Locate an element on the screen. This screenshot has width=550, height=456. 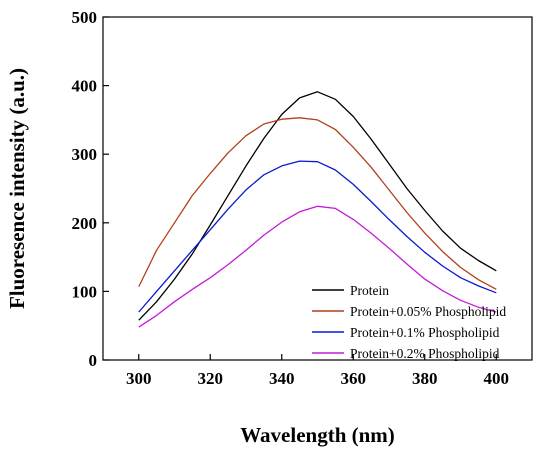
y-tick-label: 400 is located at coordinates (85, 86).